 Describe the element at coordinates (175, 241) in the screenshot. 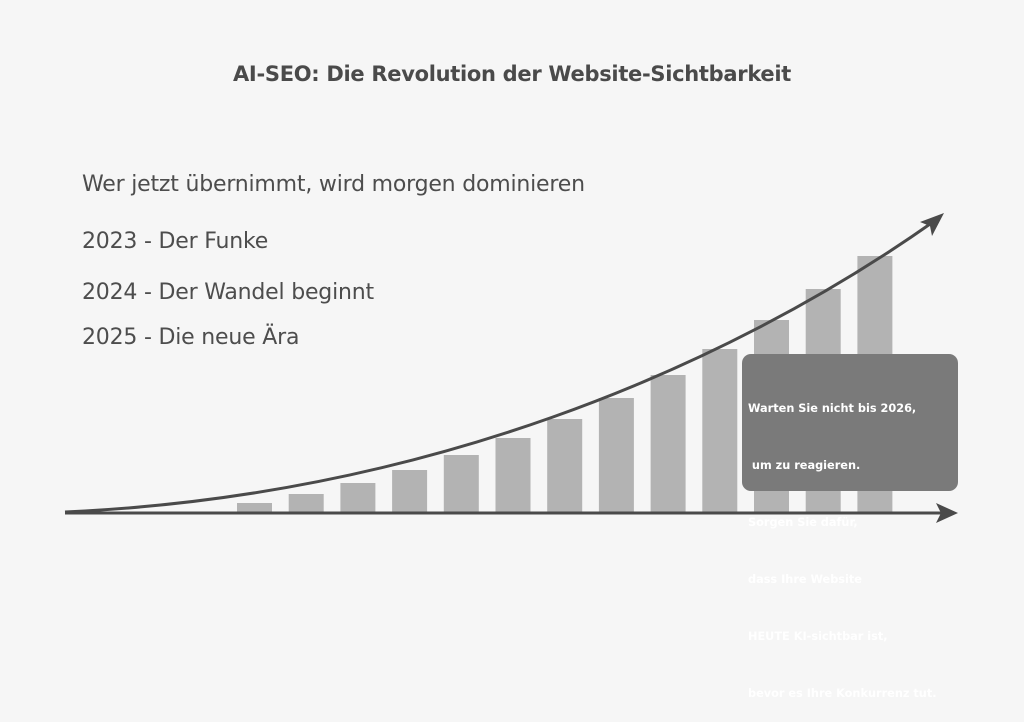

I see `milestone-2023: 2023 - Der Funke` at that location.